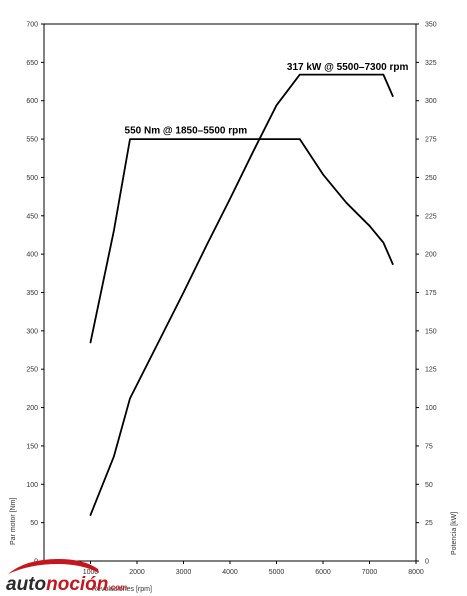 The height and width of the screenshot is (596, 467). I want to click on car-swoosh-icon, so click(53, 566).